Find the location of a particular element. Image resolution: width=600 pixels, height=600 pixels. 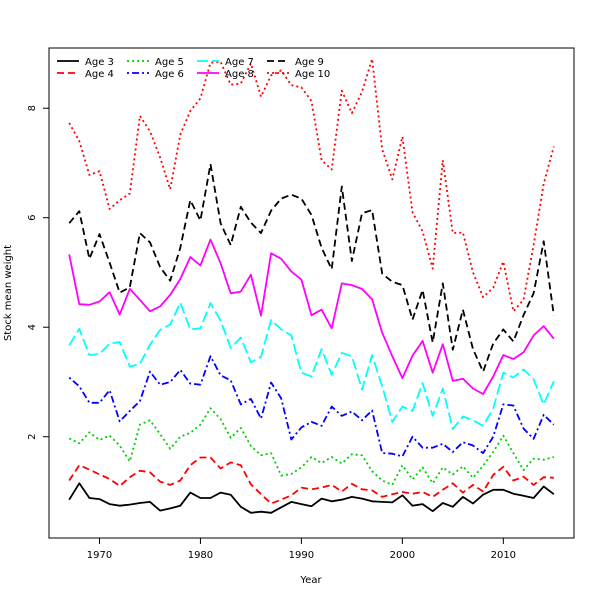

legend-label: Age 3 is located at coordinates (99, 62).